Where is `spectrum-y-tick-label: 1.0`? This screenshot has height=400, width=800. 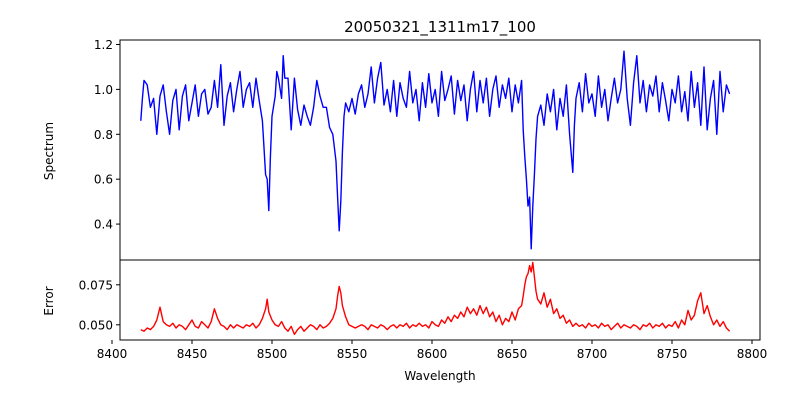
spectrum-y-tick-label: 1.0 is located at coordinates (103, 90).